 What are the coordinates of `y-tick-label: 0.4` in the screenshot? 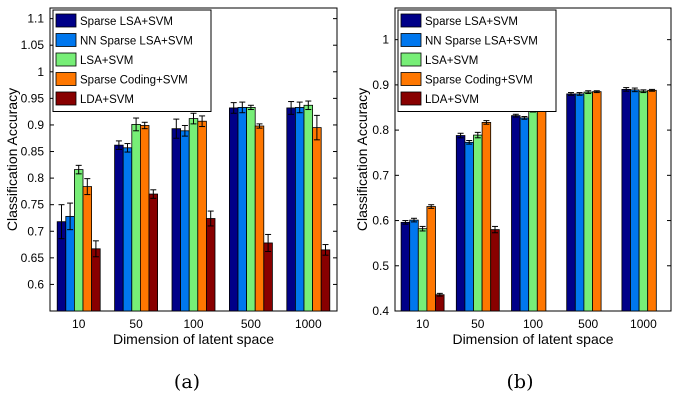 It's located at (380, 311).